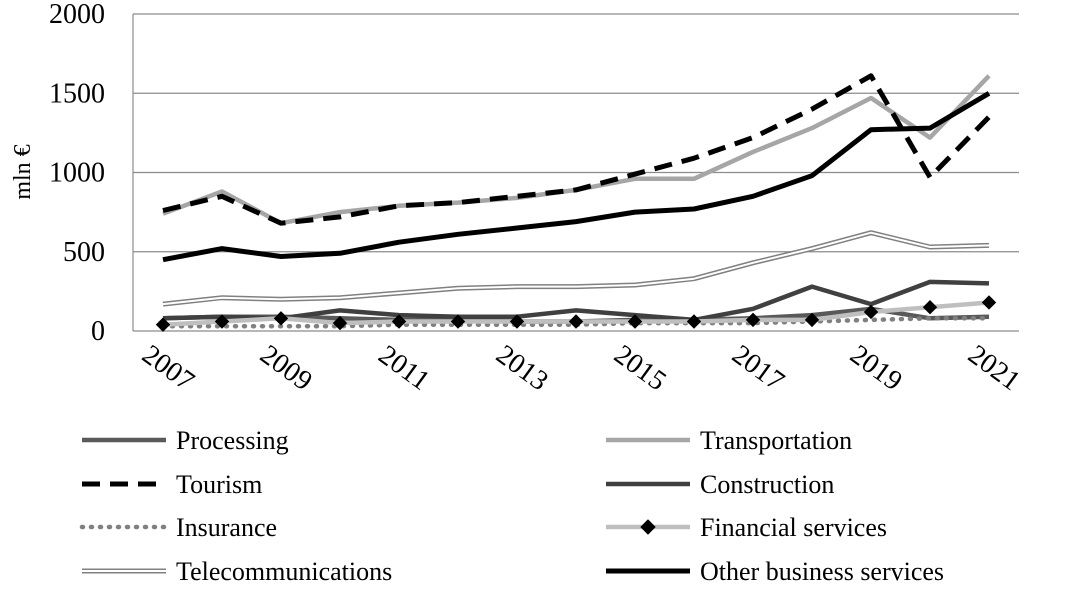 Image resolution: width=1068 pixels, height=600 pixels. I want to click on series-line-outer, so click(576, 268).